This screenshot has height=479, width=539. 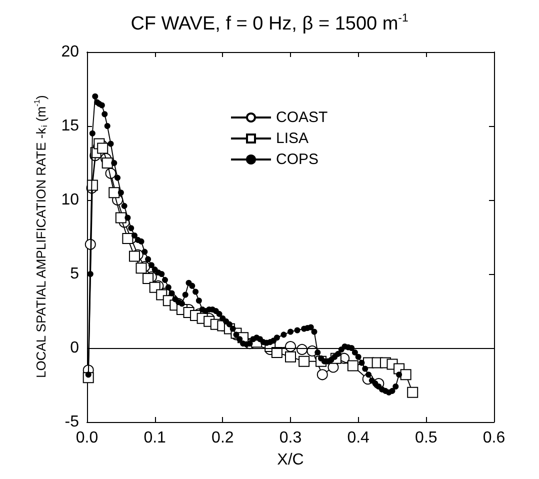 I want to click on x-tick-label: 0.2, so click(x=223, y=438).